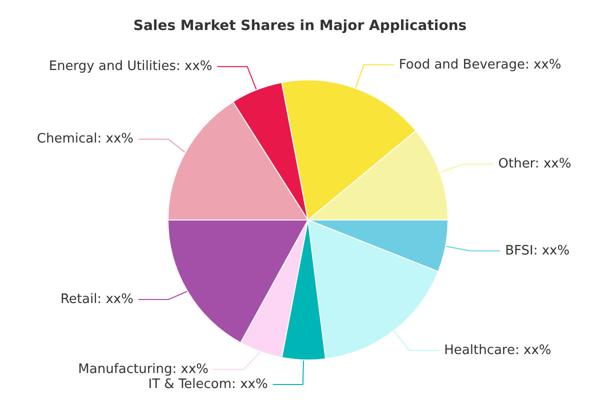 This screenshot has height=400, width=600. Describe the element at coordinates (300, 26) in the screenshot. I see `chart-title: Sales Market Shares in Major Applications` at that location.